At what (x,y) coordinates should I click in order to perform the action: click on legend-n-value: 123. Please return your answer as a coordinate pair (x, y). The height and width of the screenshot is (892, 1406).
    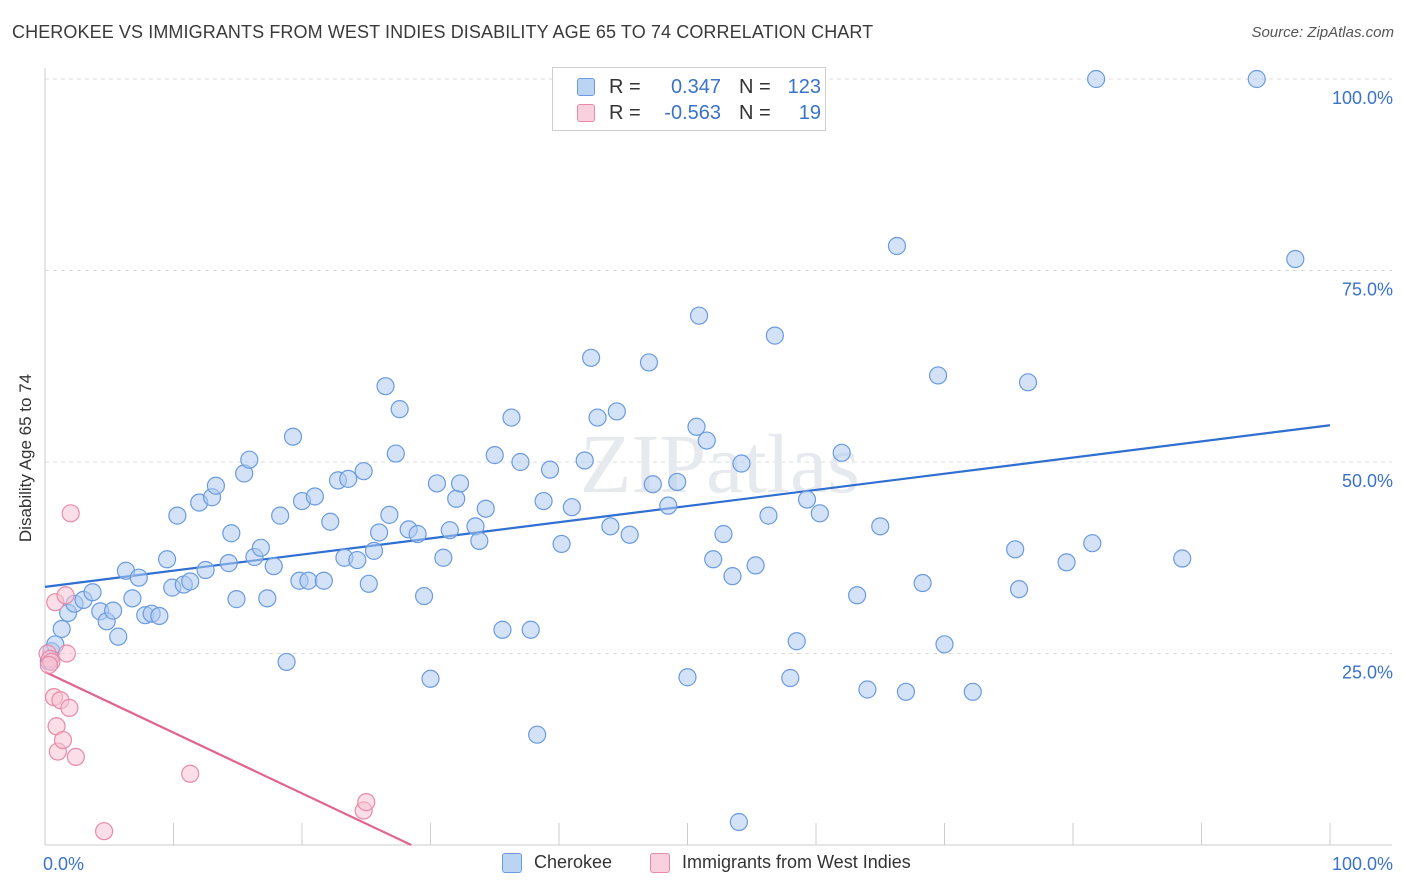
    Looking at the image, I should click on (804, 86).